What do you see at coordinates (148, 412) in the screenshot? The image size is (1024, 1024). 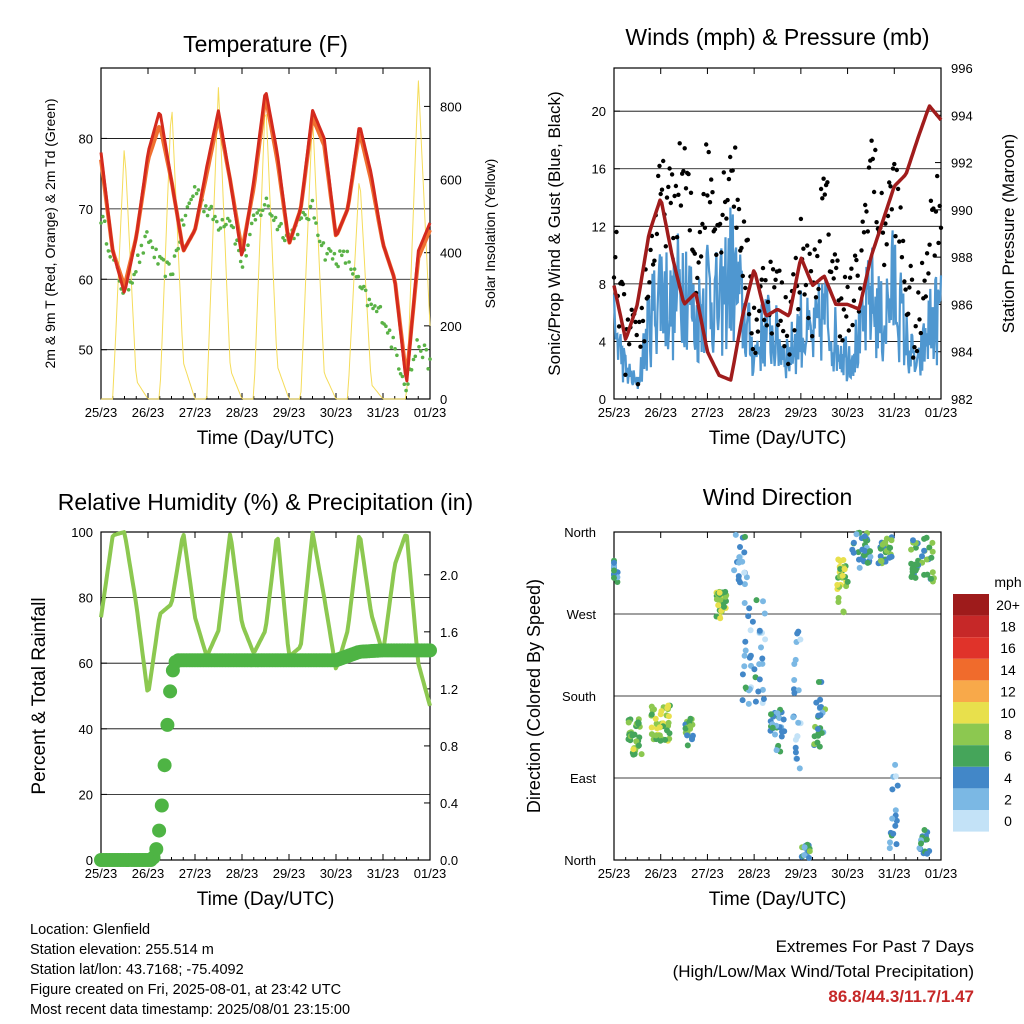 I see `panel-1-xtick-label: 26/23` at bounding box center [148, 412].